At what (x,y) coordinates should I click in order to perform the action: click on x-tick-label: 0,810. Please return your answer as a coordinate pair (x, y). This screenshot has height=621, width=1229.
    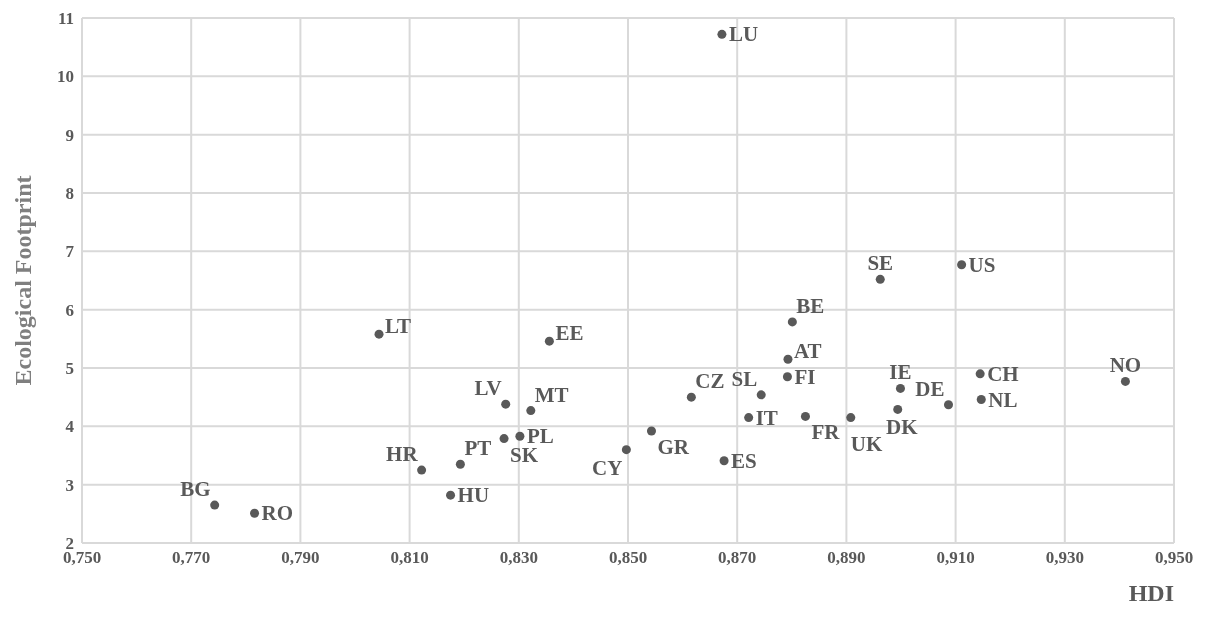
    Looking at the image, I should click on (409, 558).